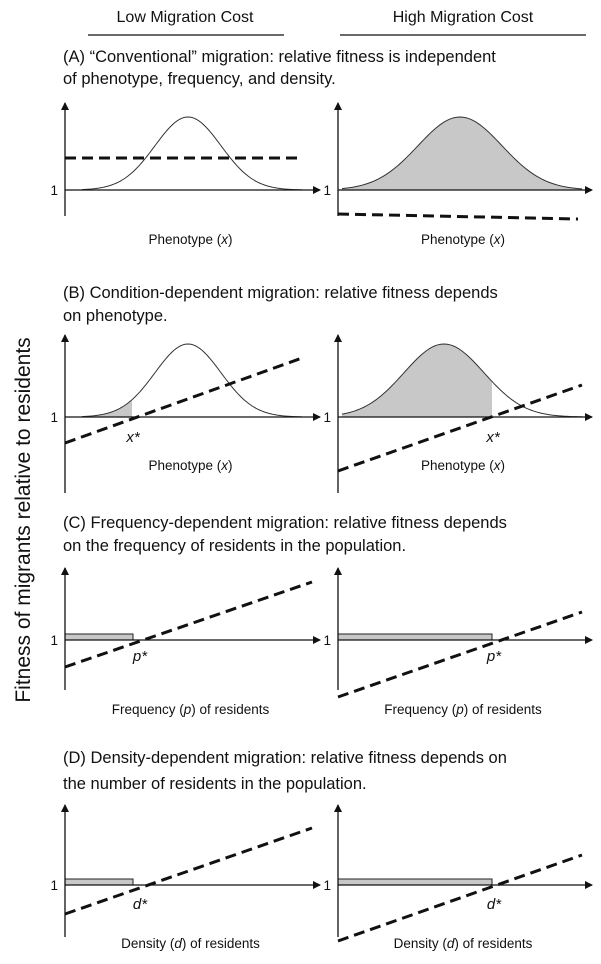 The width and height of the screenshot is (601, 964). I want to click on panel-caption: of phenotype, frequency, and density., so click(199, 79).